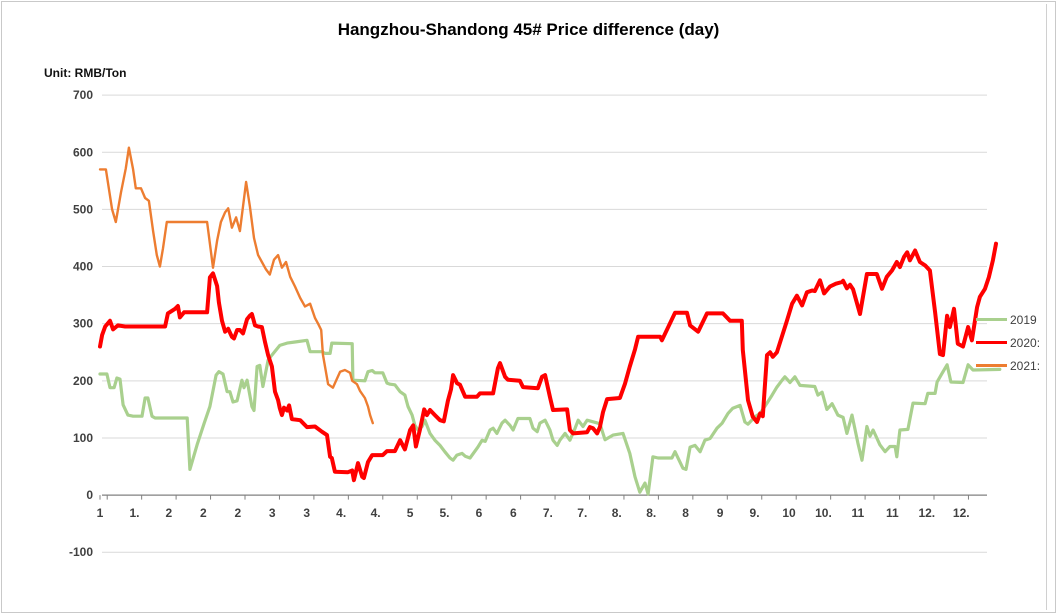 This screenshot has width=1057, height=614. What do you see at coordinates (134, 513) in the screenshot?
I see `svg-text: 1.` at bounding box center [134, 513].